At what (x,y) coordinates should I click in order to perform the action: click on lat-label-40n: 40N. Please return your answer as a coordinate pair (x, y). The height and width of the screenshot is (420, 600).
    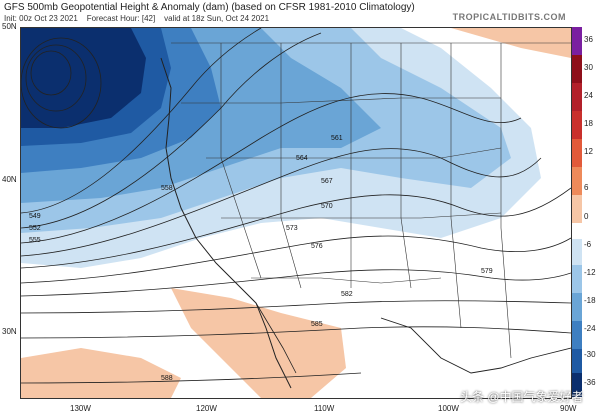
    Looking at the image, I should click on (9, 179).